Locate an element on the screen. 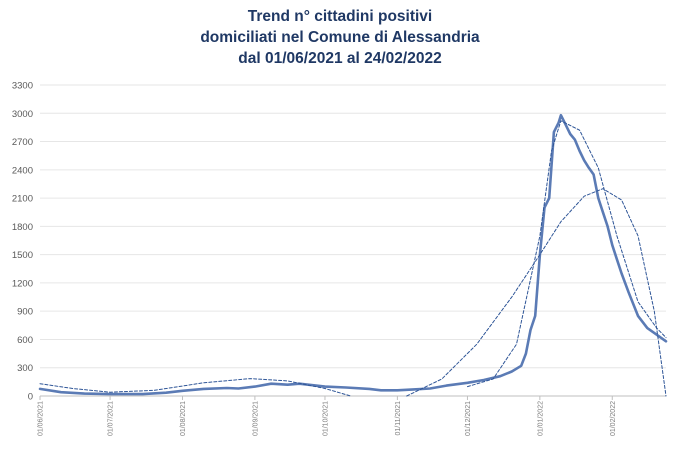  y-tick-label: 0 is located at coordinates (30, 397).